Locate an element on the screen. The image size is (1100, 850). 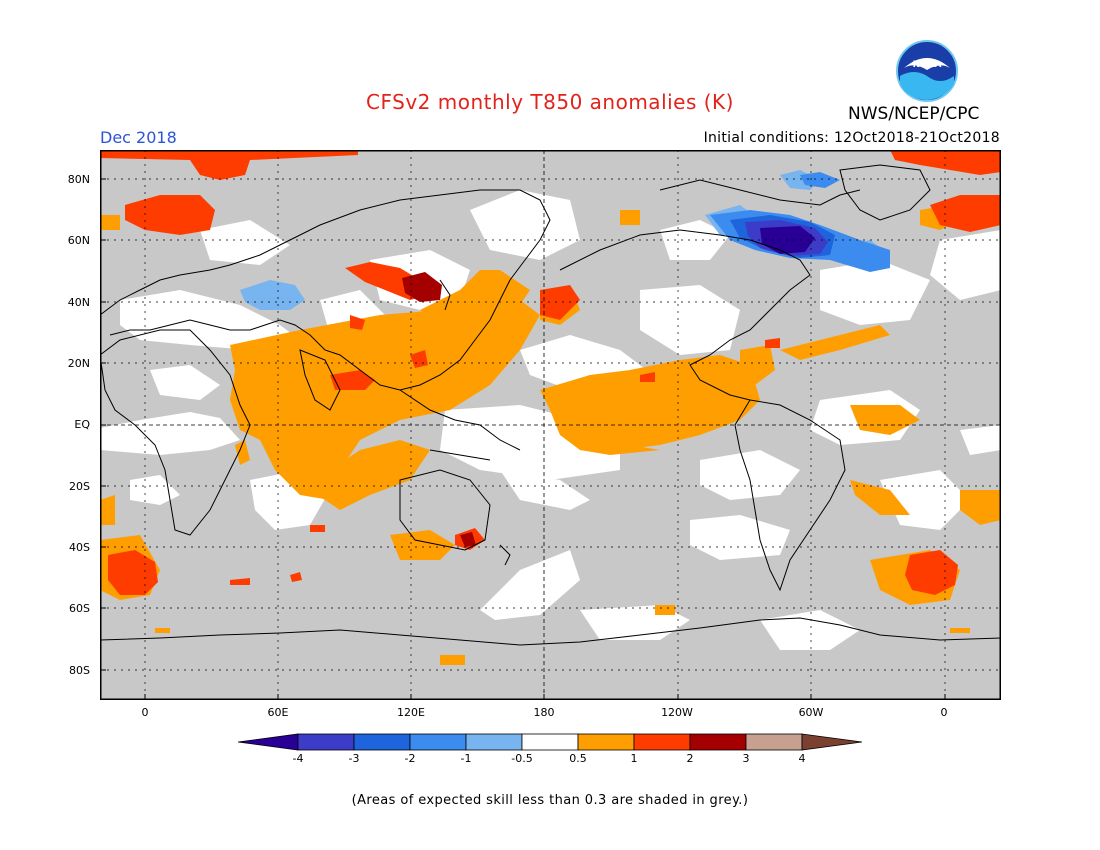
lat-label: 60N is located at coordinates (78, 240).